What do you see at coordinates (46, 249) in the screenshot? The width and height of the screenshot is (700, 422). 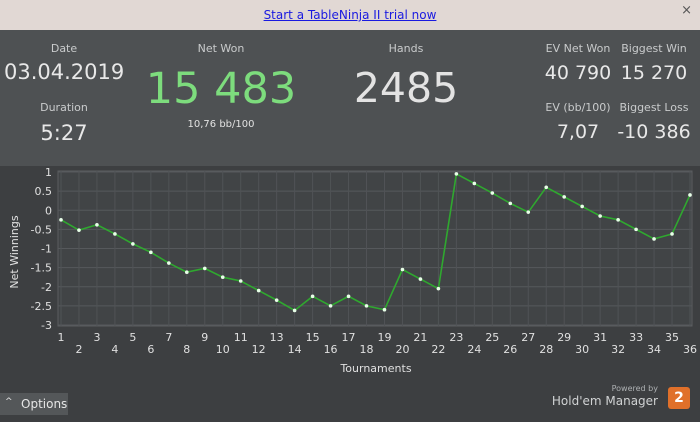 I see `y-tick-label: -1` at bounding box center [46, 249].